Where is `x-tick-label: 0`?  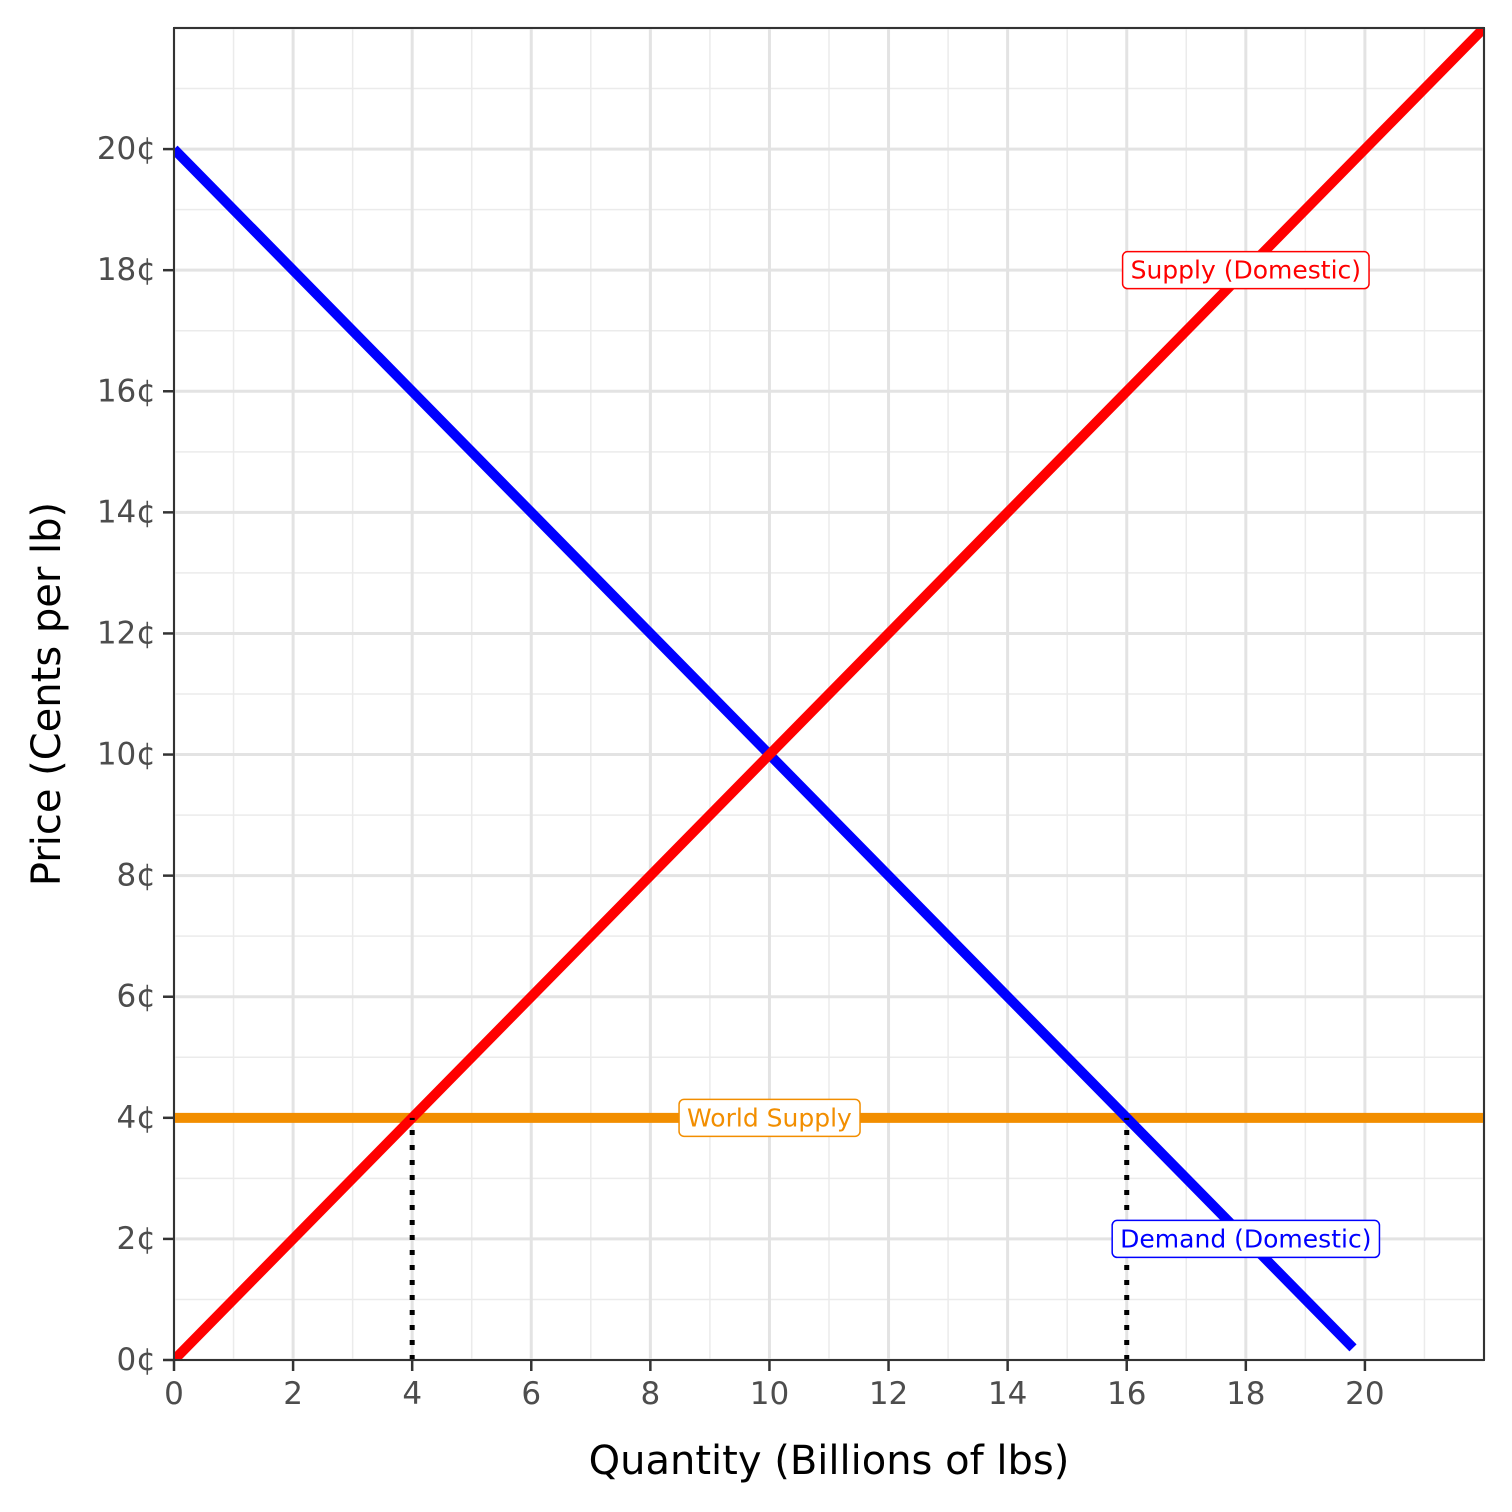
x-tick-label: 0 is located at coordinates (174, 1394).